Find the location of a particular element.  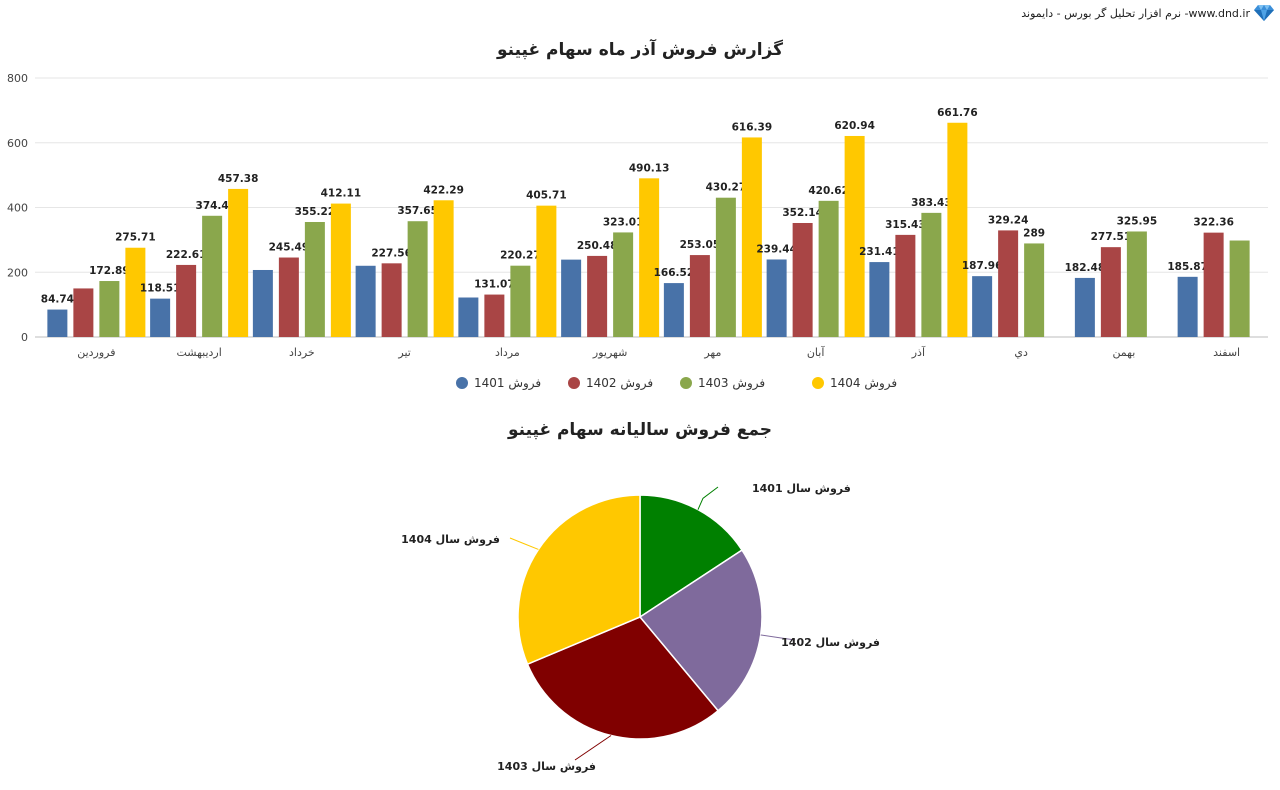

data-label-4-3: 412.11 is located at coordinates (341, 194).